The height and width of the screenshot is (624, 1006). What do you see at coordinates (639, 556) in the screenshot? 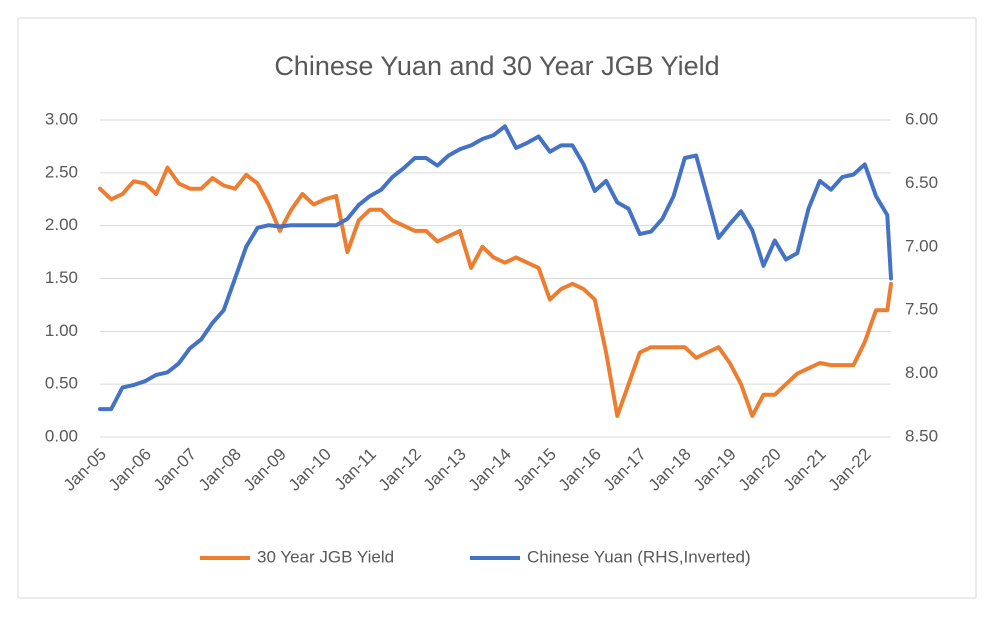
I see `legend-label: Chinese Yuan (RHS,Inverted)` at bounding box center [639, 556].